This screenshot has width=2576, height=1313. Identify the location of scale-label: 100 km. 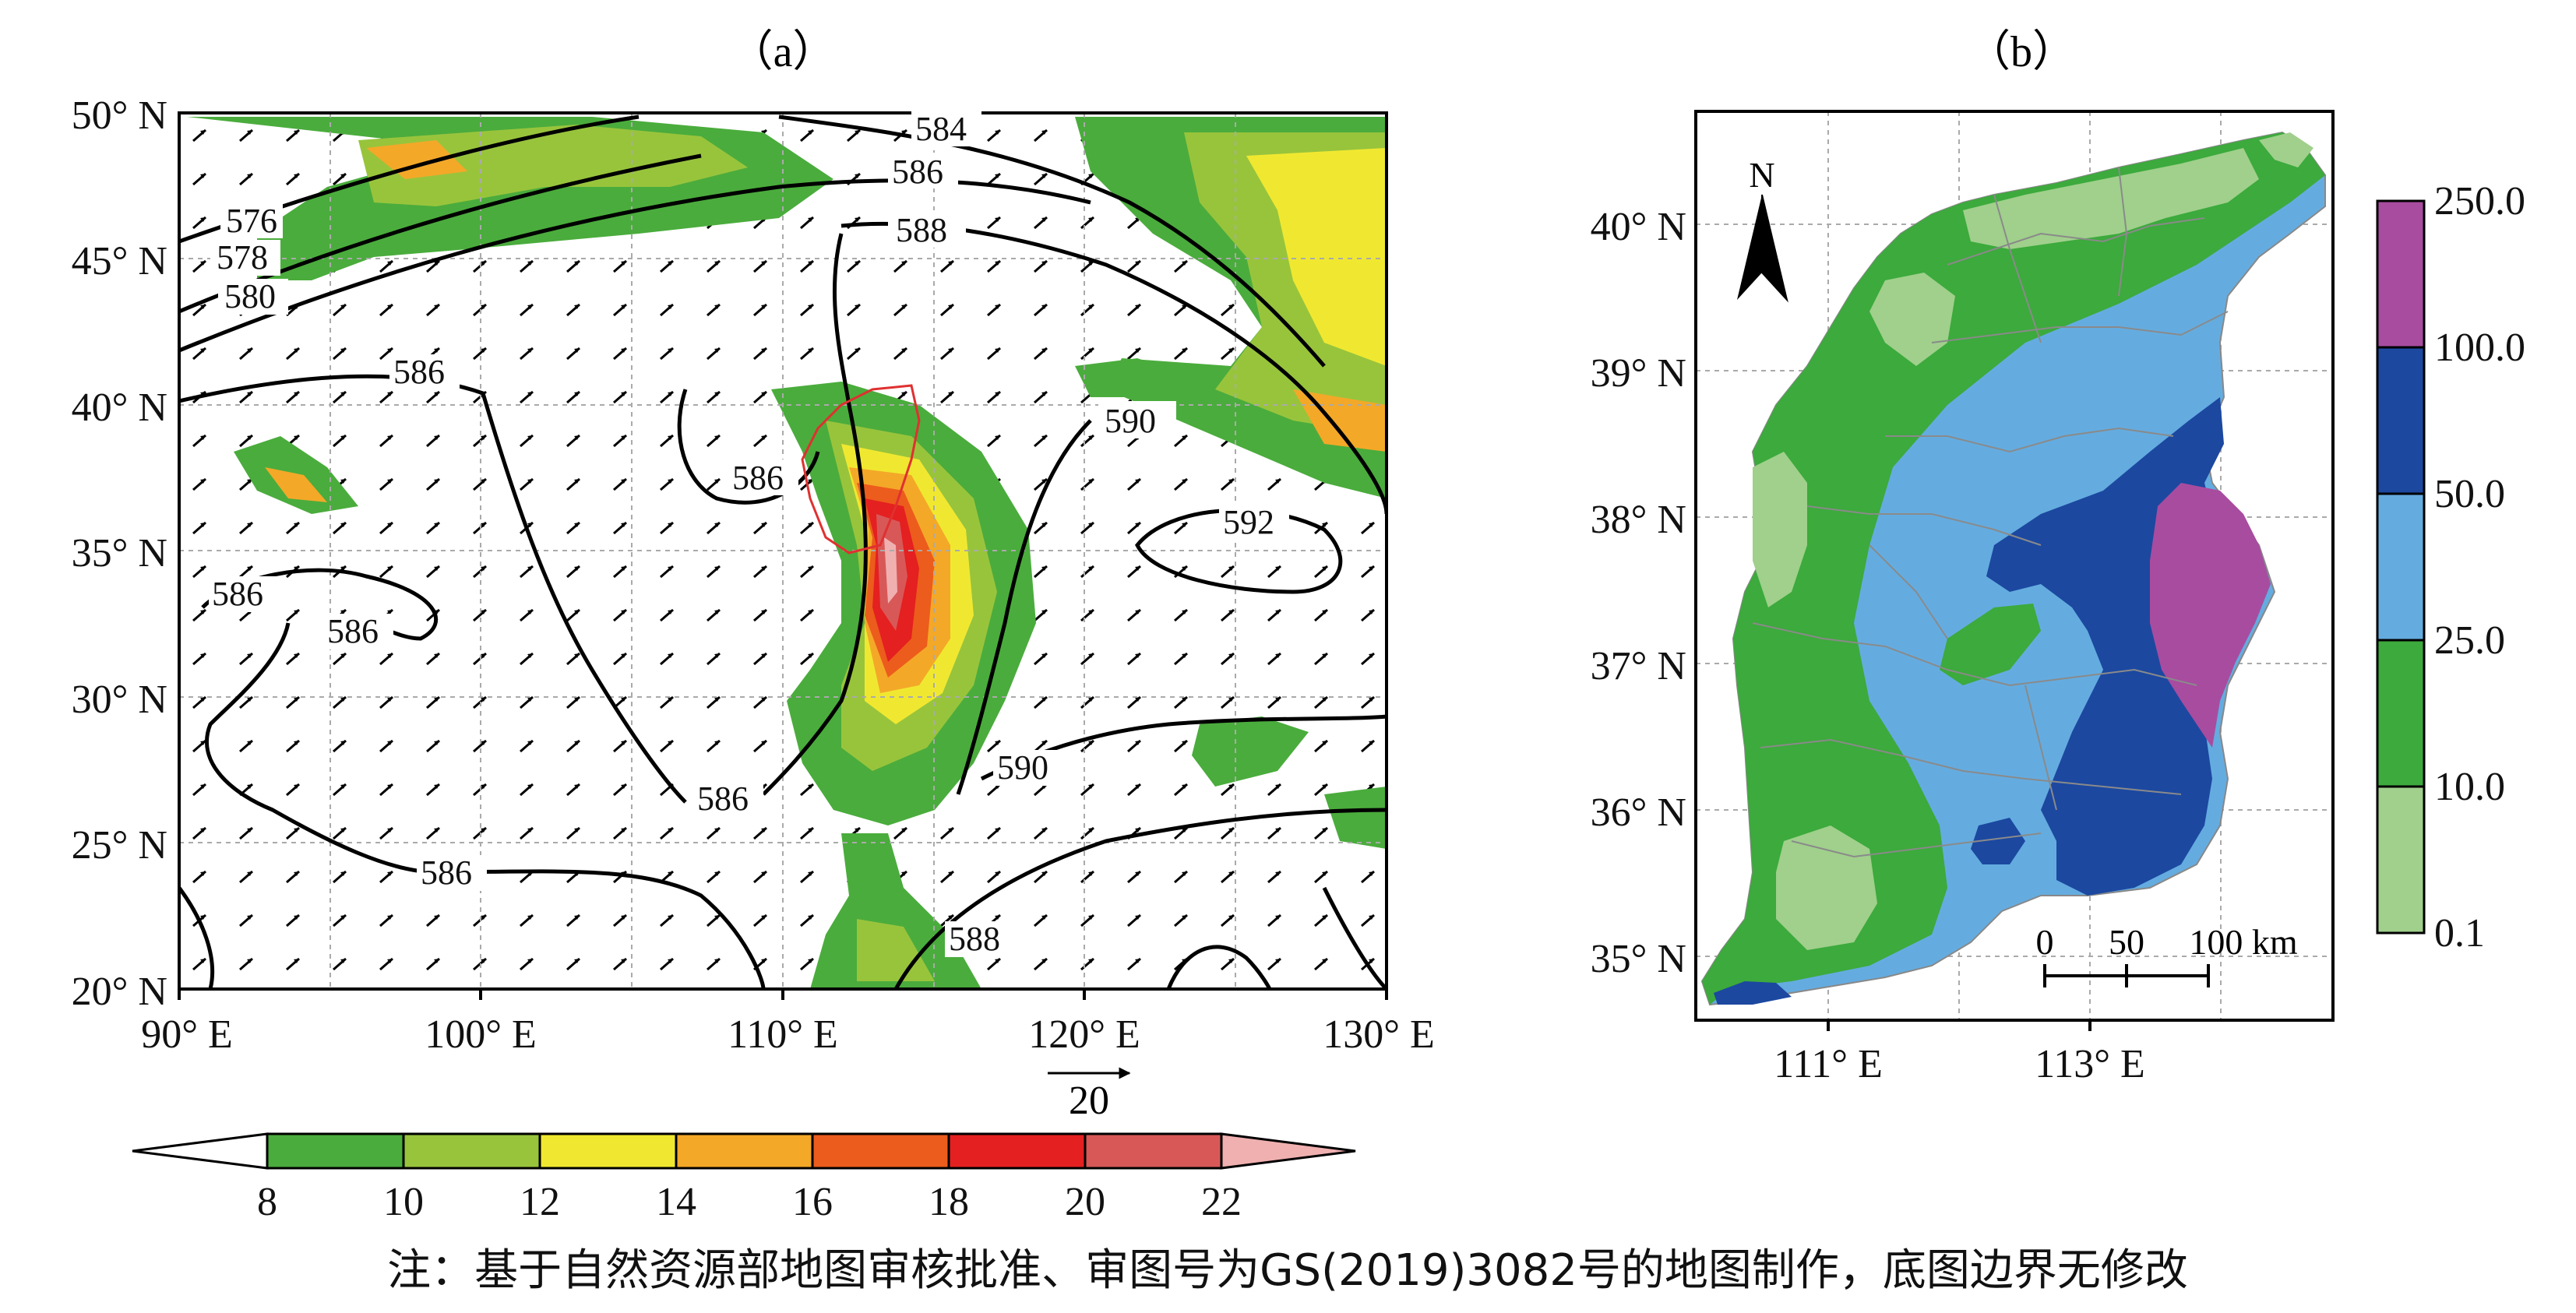
(2243, 942).